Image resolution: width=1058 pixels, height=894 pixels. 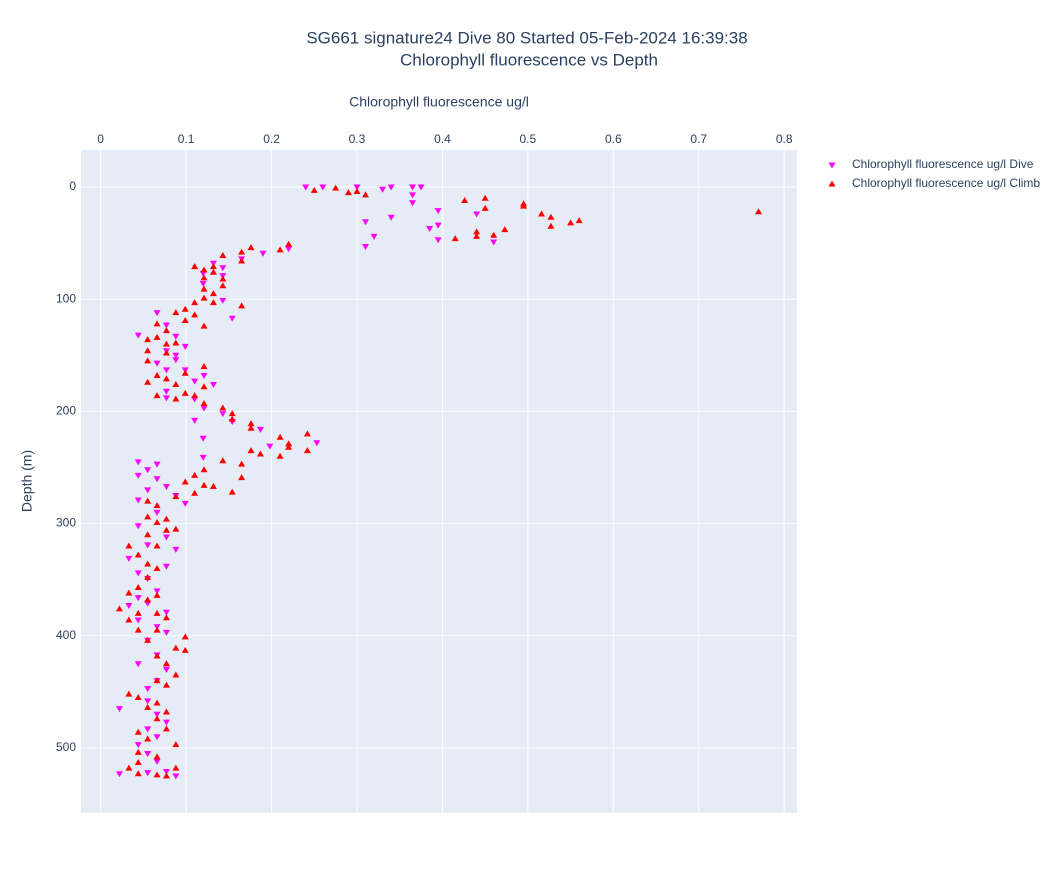 What do you see at coordinates (946, 183) in the screenshot?
I see `legend-label: Chlorophyll fluorescence ug/l Climb` at bounding box center [946, 183].